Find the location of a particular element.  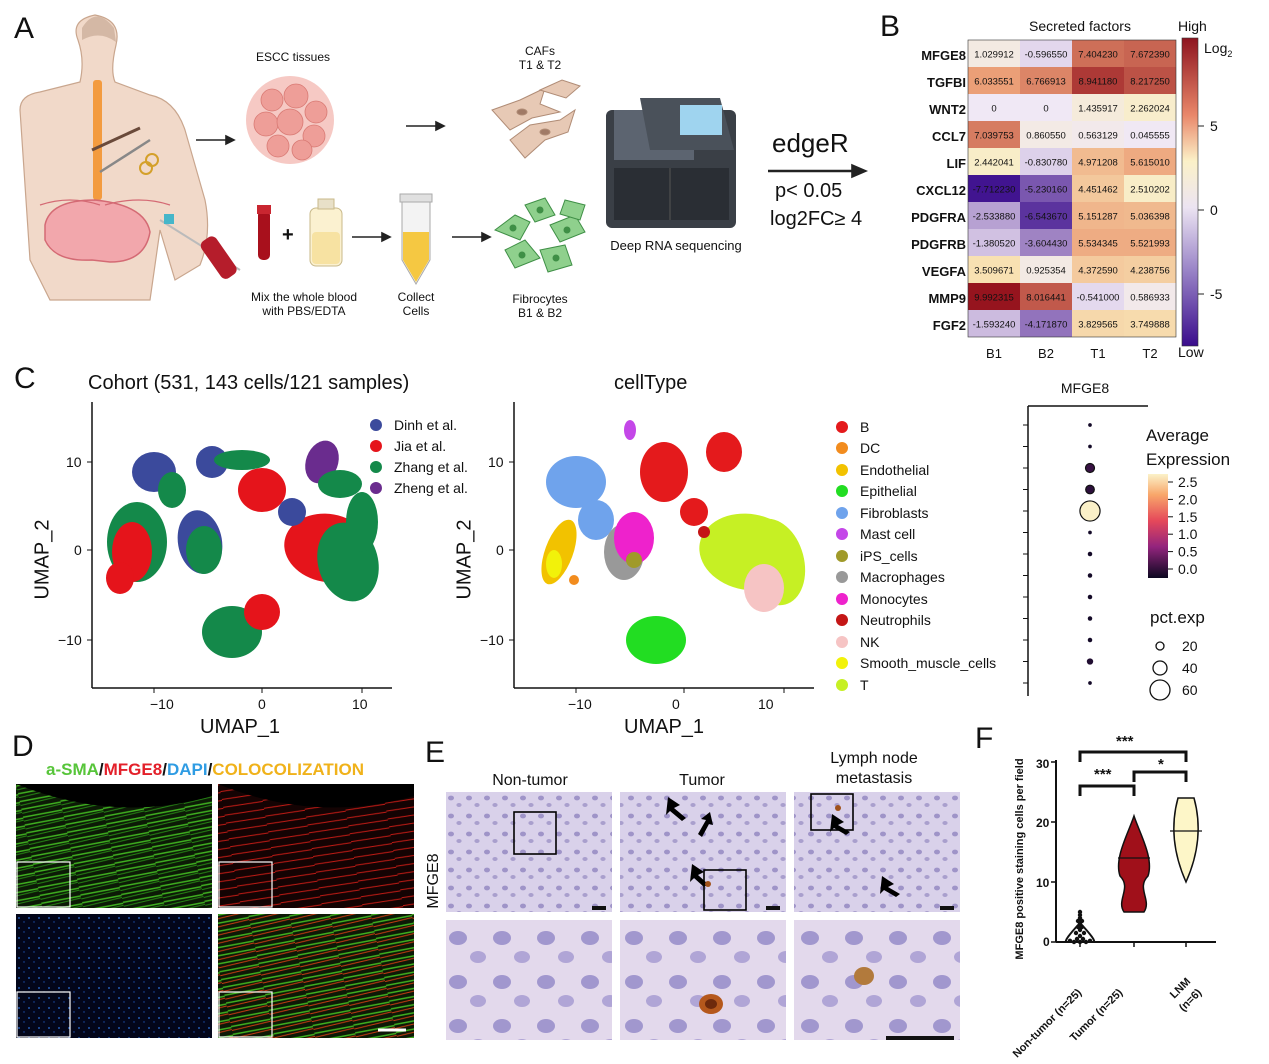

cohort-legend-item: Zhang et al. is located at coordinates (419, 466).